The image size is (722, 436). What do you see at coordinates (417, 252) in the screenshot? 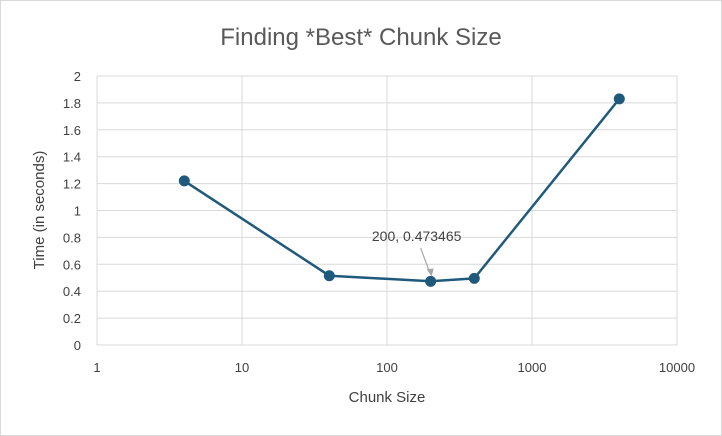
I see `annotation-layer: 200, 0.473465` at bounding box center [417, 252].